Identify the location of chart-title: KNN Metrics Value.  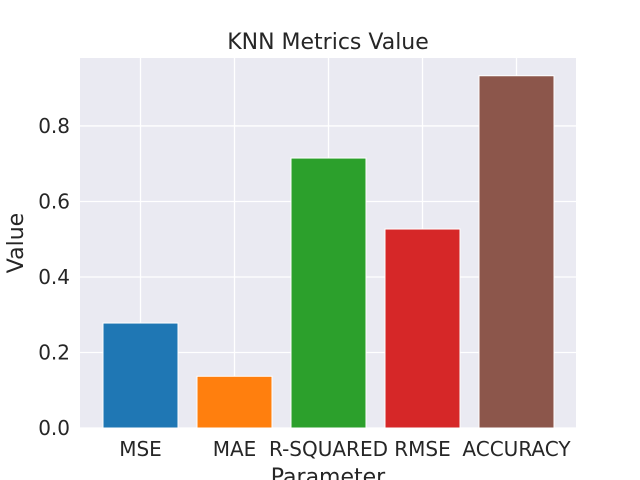
(328, 42).